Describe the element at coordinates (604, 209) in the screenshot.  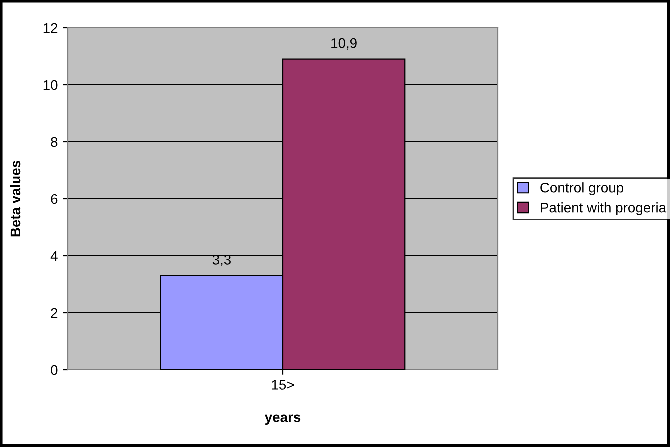
I see `legend-label: Patient with progeria` at that location.